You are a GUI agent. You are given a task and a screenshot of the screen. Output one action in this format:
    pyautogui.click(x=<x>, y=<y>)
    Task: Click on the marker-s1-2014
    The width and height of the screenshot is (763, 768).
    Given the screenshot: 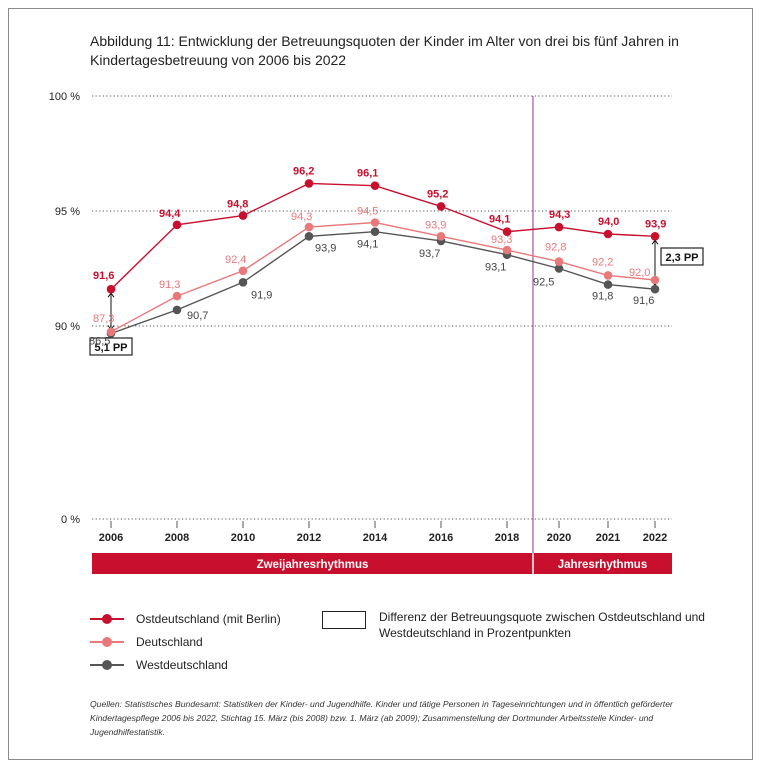 What is the action you would take?
    pyautogui.click(x=375, y=222)
    